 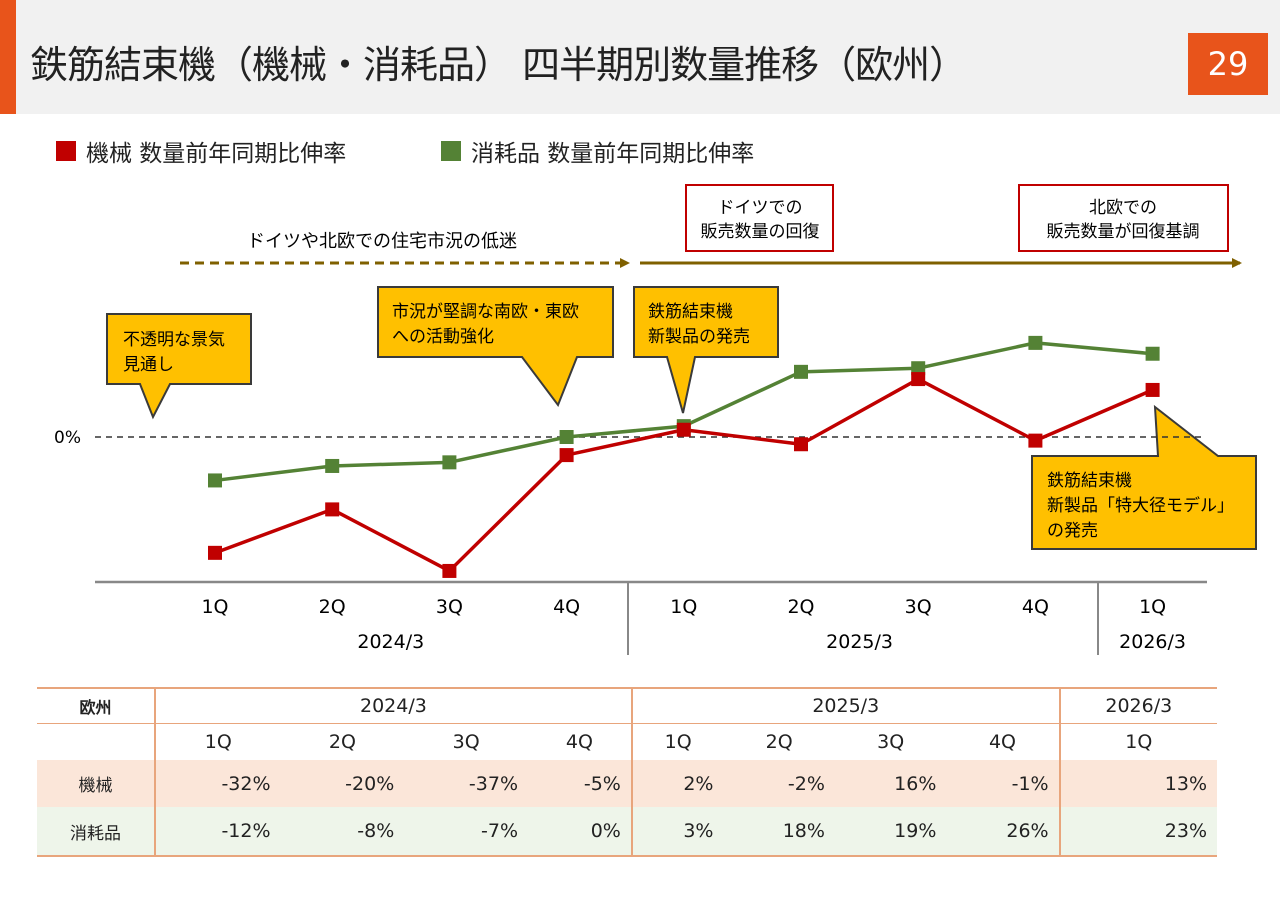 I want to click on table-cell: -7%, so click(x=466, y=832).